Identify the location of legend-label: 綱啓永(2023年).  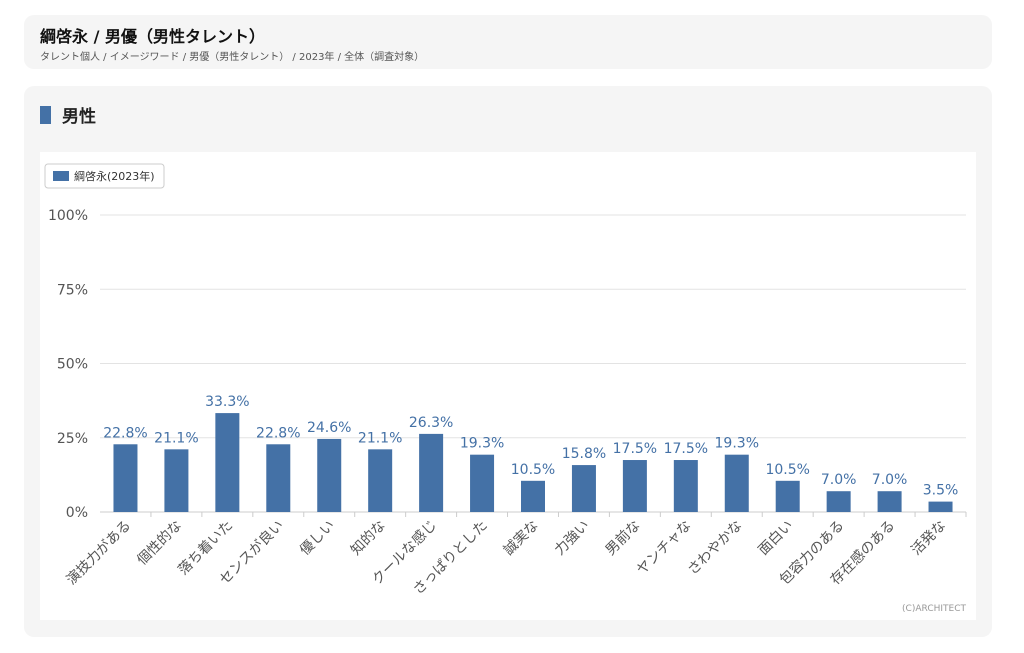
(114, 176).